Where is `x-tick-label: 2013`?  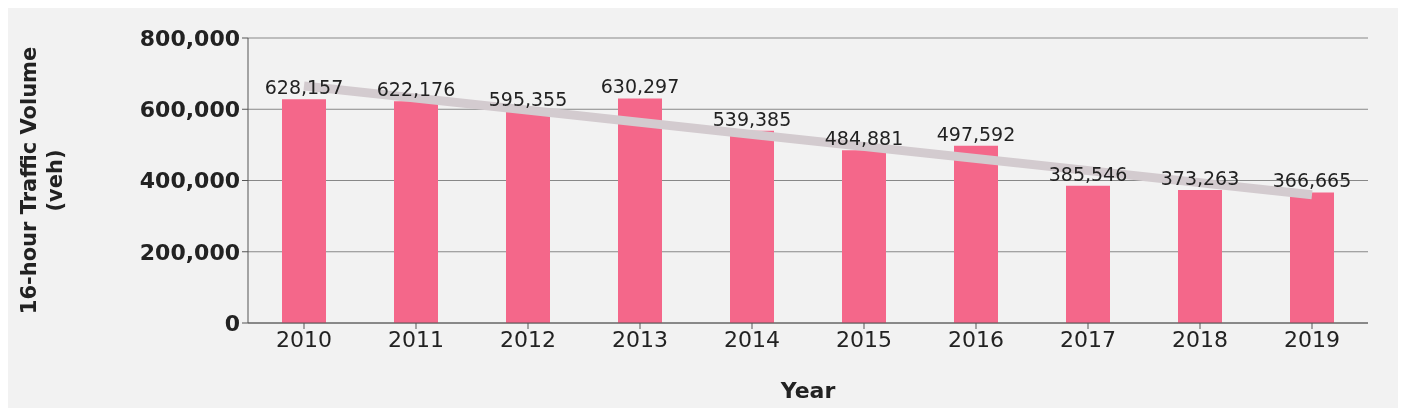
x-tick-label: 2013 is located at coordinates (640, 339).